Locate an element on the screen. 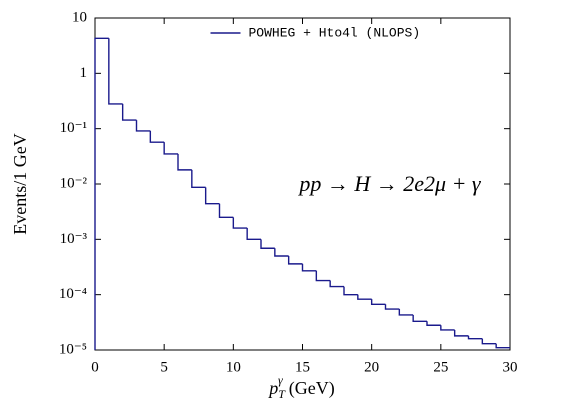 This screenshot has width=581, height=406. y-axis-label: Events/1 GeV is located at coordinates (20, 183).